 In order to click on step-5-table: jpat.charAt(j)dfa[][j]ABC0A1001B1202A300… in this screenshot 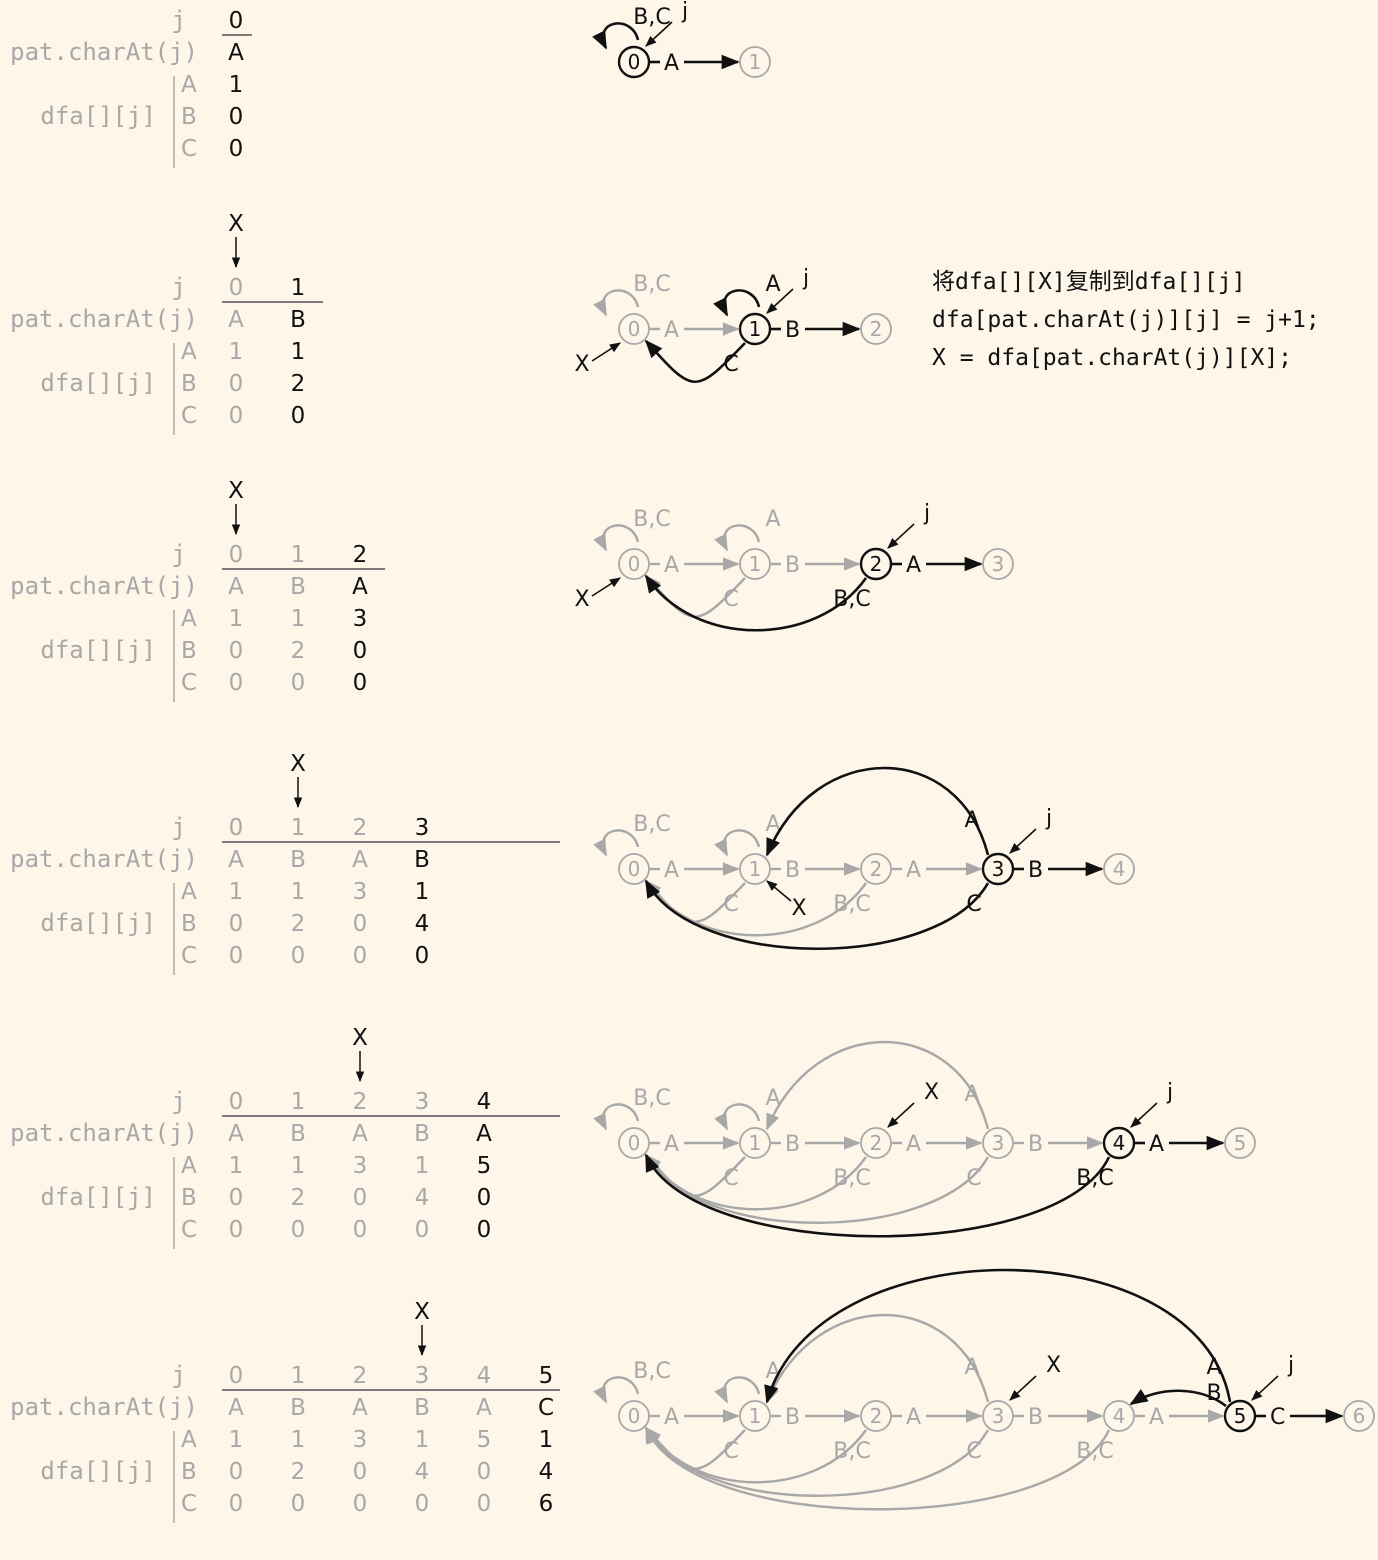, I will do `click(285, 1411)`.